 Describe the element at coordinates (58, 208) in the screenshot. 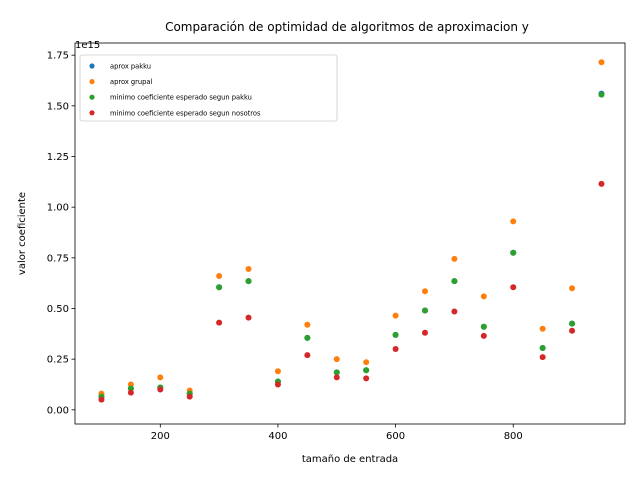

I see `y-tick-label: 1.00` at that location.